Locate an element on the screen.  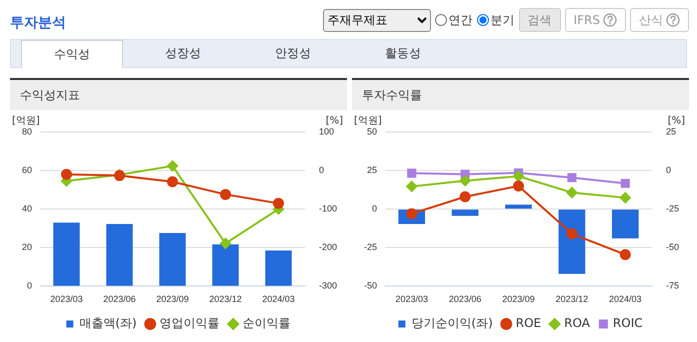
y-tick-label: 80 is located at coordinates (27, 131).